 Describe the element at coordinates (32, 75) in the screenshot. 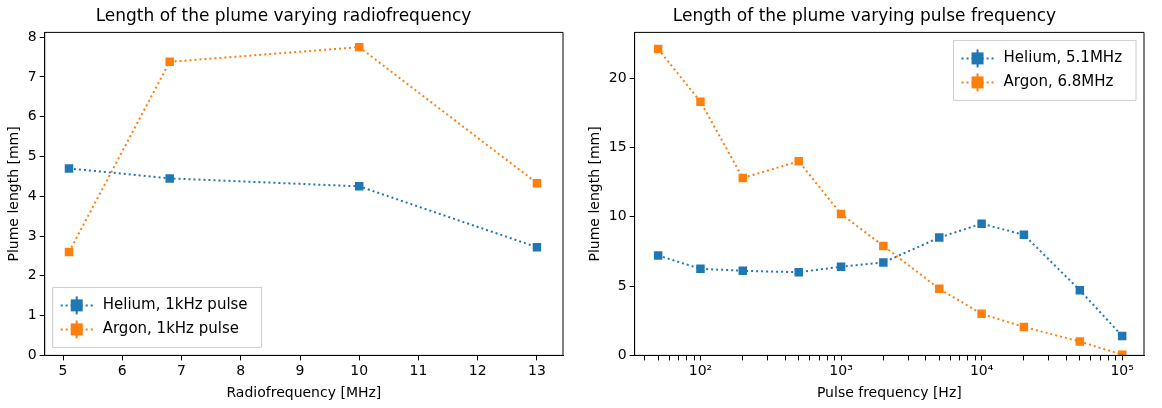

I see `y-tick-label: 7` at that location.